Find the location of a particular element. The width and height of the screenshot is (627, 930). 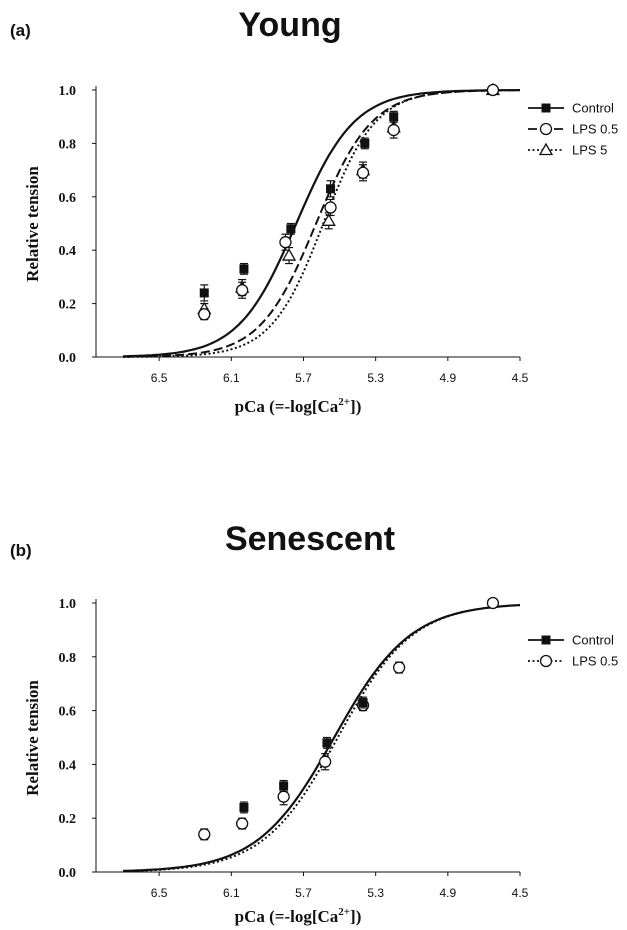

chart-title: Young is located at coordinates (289, 25).